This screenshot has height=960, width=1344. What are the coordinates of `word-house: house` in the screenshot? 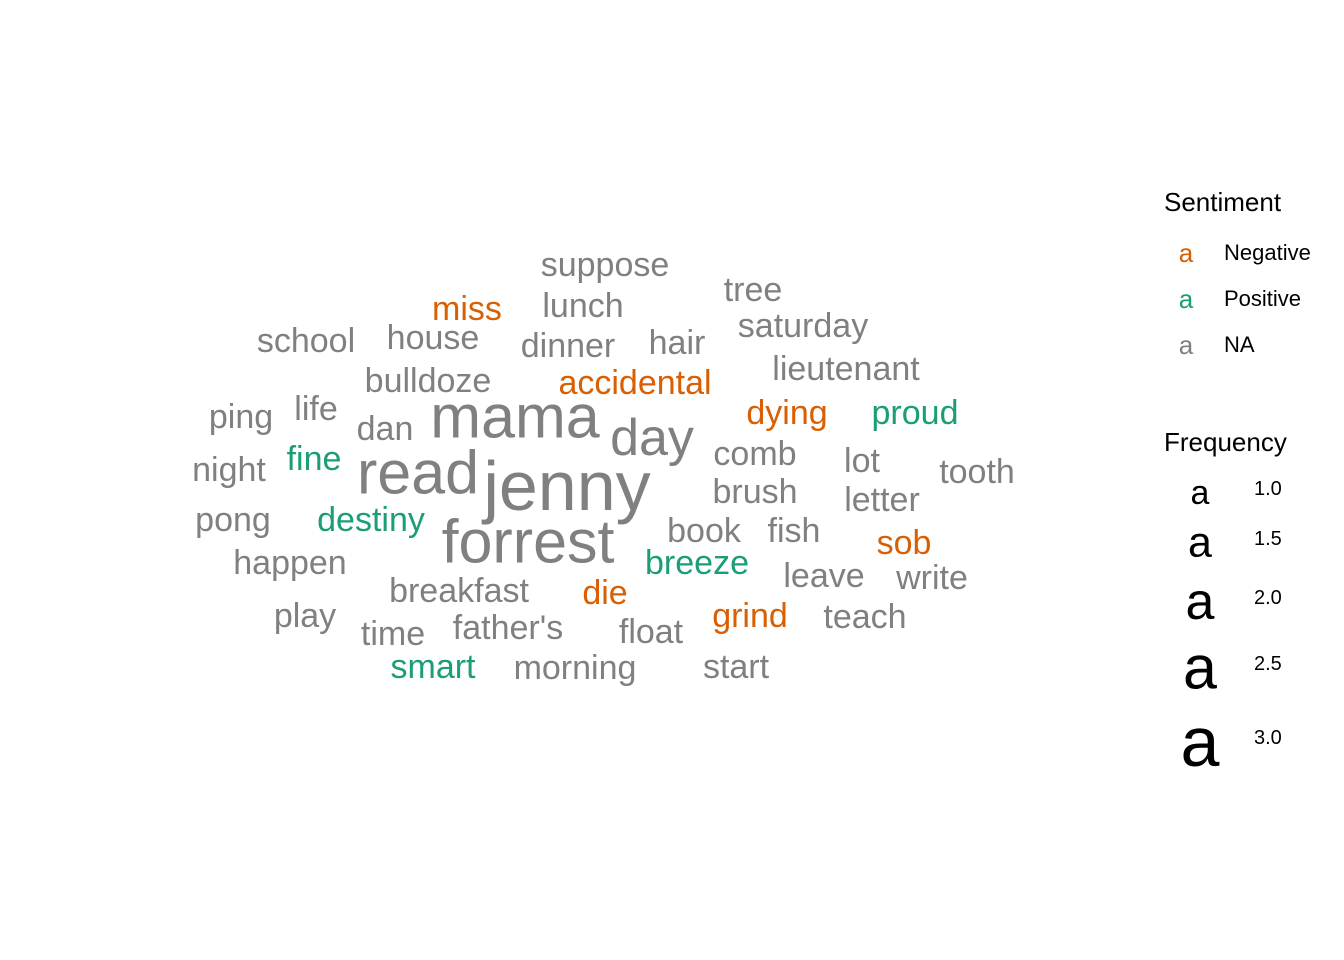 It's located at (433, 338).